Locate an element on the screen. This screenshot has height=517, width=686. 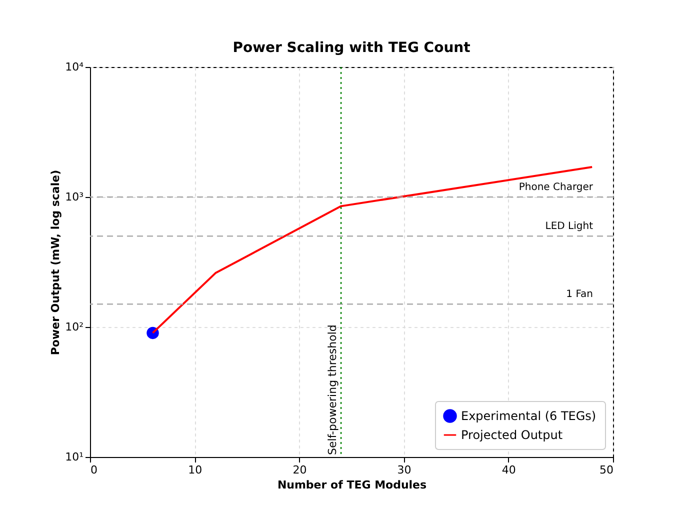
y-tick-label: 10⁴ is located at coordinates (74, 67).